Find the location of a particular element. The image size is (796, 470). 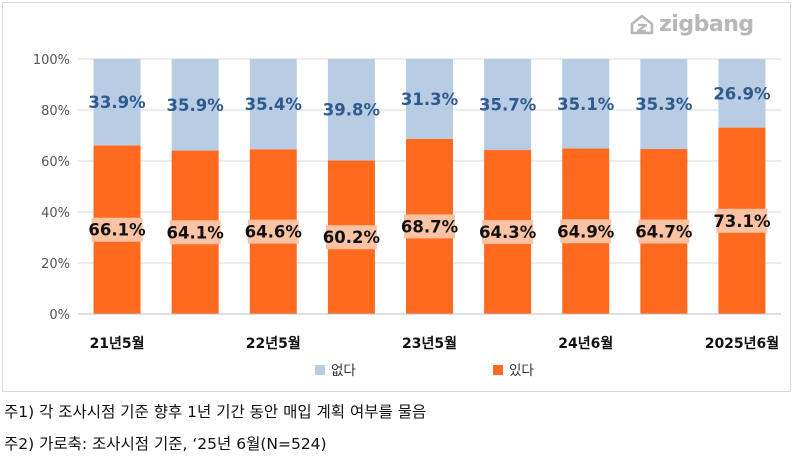

logo-text: zigbang is located at coordinates (706, 24).